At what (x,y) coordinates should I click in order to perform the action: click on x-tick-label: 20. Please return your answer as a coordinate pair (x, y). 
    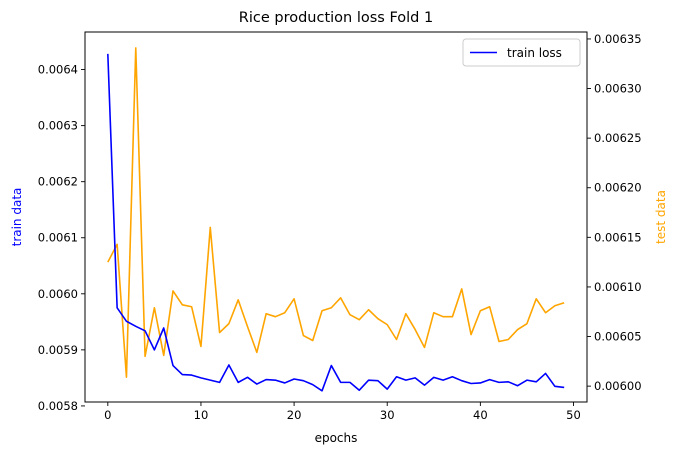
    Looking at the image, I should click on (294, 415).